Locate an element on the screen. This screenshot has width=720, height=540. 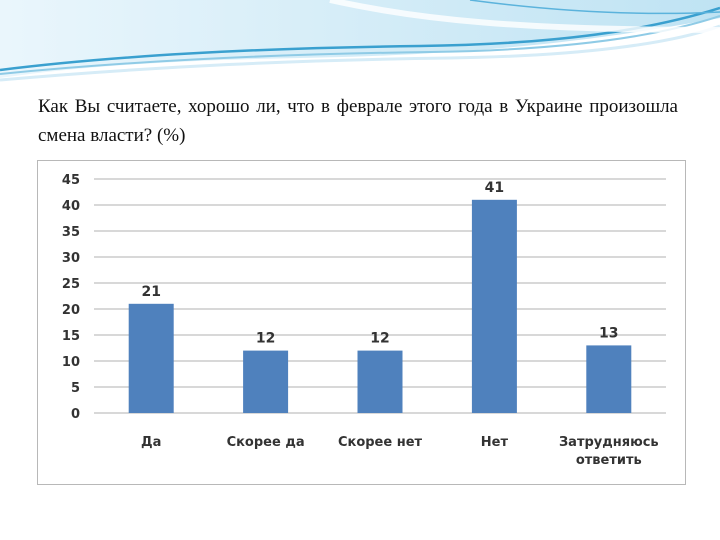
x-tick-label-line: Затрудняюсь is located at coordinates (609, 442).